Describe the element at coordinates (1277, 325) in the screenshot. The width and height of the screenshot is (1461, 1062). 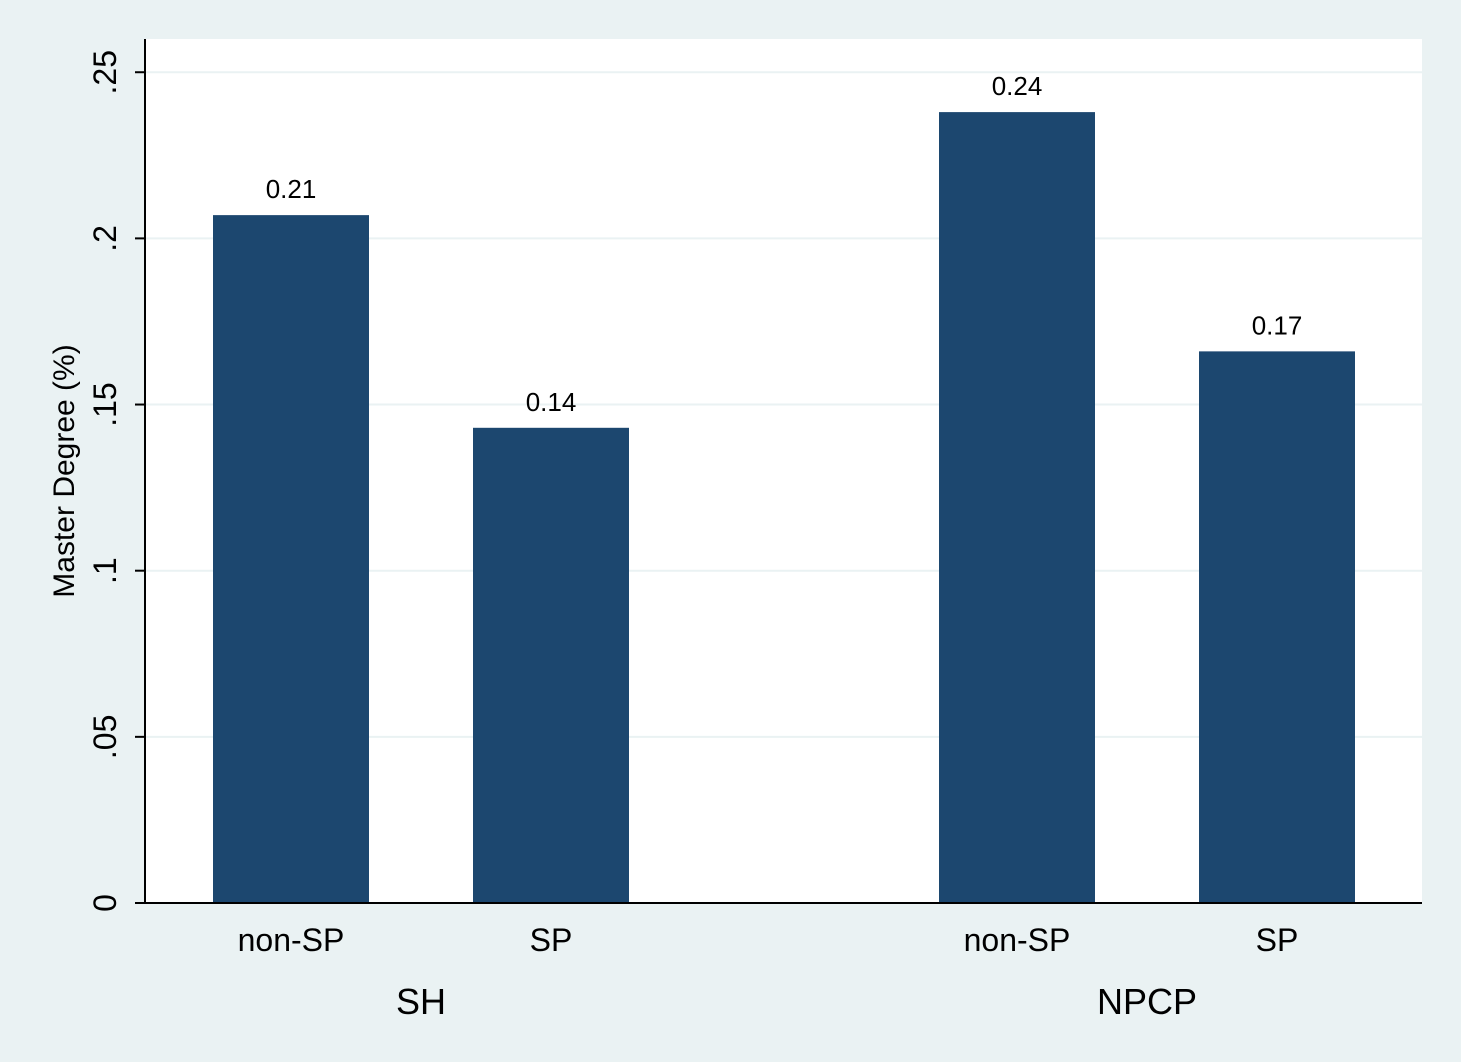
I see `bar-value-label: 0.17` at that location.